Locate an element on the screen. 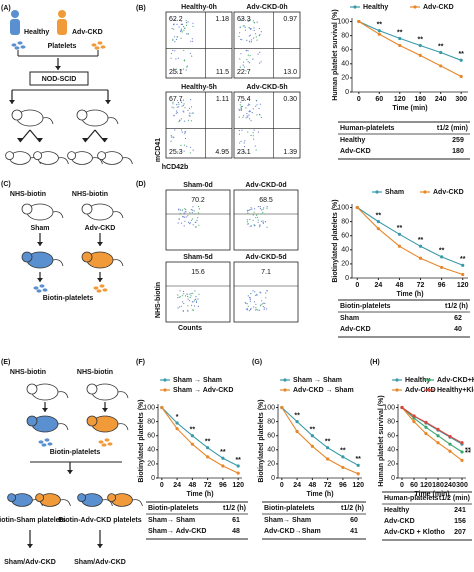  table-cell: Healthy is located at coordinates (396, 510).